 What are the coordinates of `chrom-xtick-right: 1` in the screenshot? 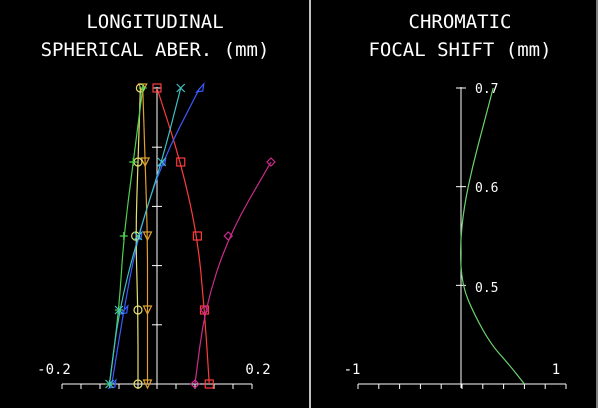 It's located at (556, 370).